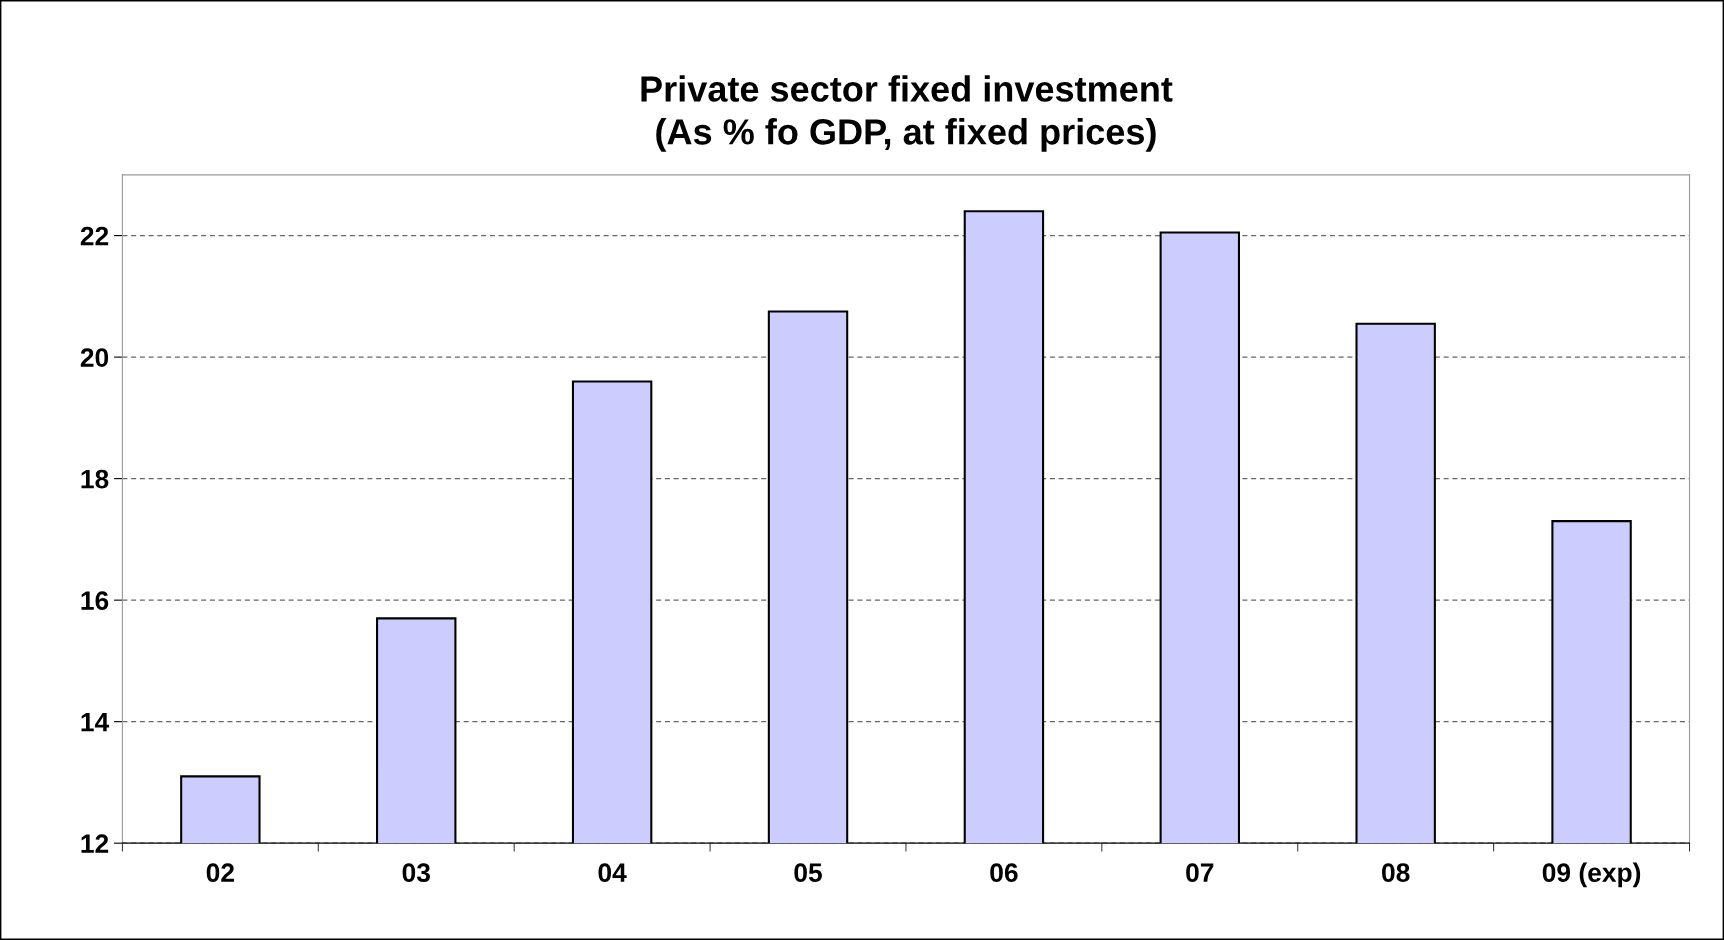  I want to click on x-tick-label: 02, so click(220, 873).